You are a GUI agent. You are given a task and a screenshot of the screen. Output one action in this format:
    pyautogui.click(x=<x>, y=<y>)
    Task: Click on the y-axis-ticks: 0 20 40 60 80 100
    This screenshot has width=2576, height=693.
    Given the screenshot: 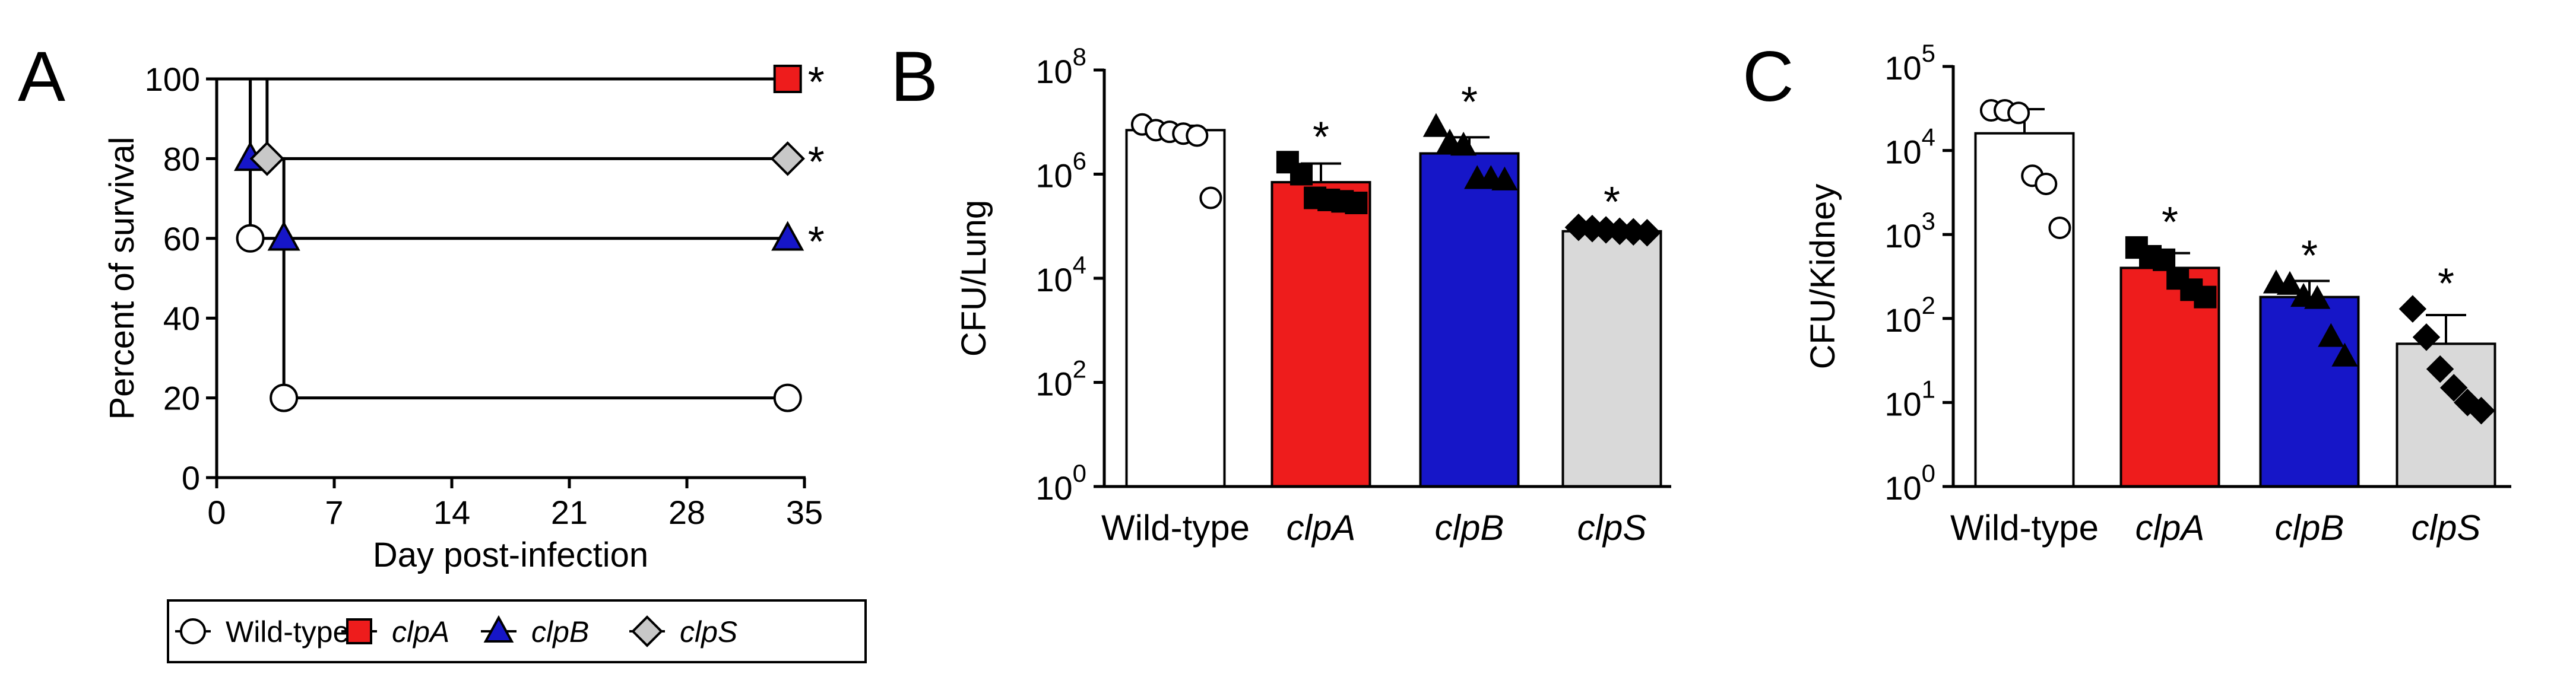 What is the action you would take?
    pyautogui.click(x=181, y=279)
    